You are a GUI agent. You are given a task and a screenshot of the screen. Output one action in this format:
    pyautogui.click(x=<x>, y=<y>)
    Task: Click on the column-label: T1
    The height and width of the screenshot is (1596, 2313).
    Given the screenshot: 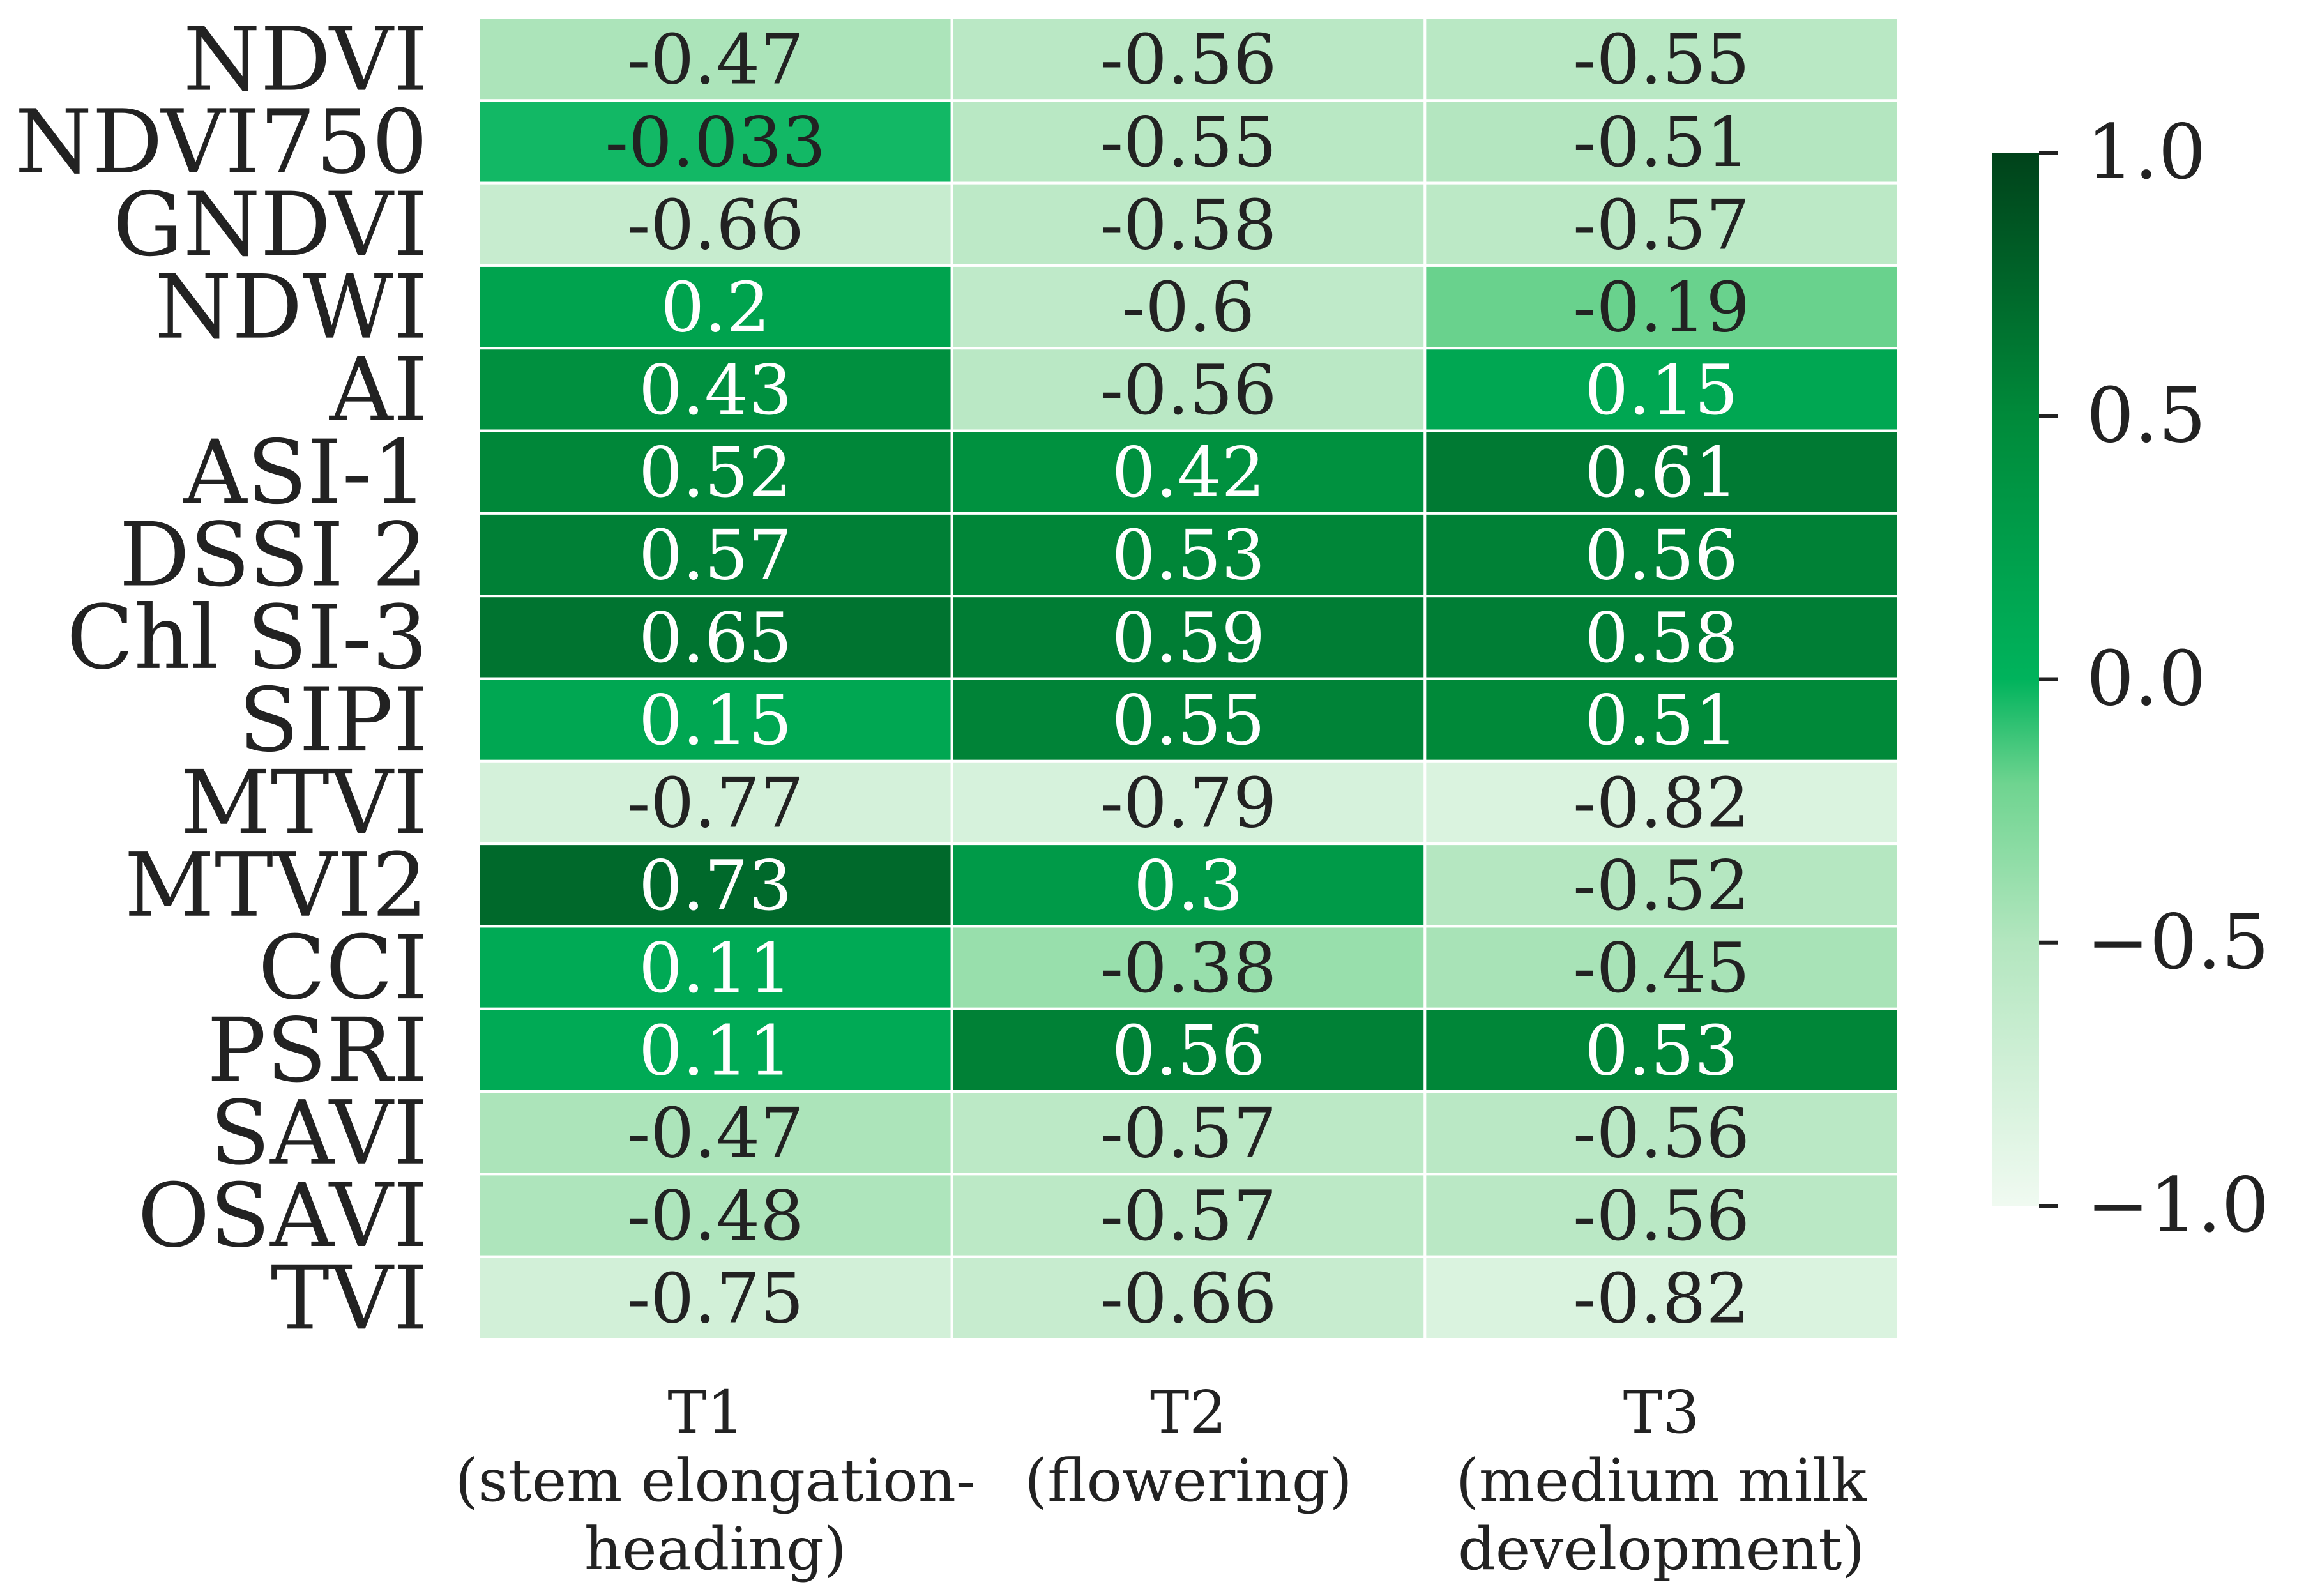 What is the action you would take?
    pyautogui.click(x=705, y=1412)
    